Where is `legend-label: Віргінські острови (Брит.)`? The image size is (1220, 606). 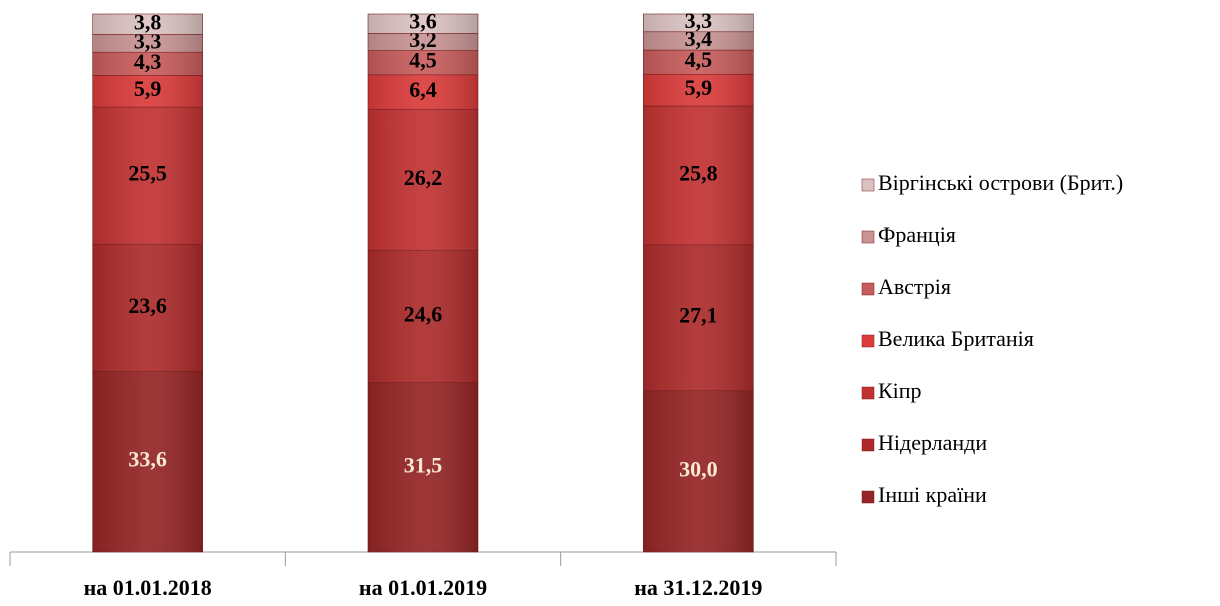
legend-label: Віргінські острови (Брит.) is located at coordinates (1000, 182).